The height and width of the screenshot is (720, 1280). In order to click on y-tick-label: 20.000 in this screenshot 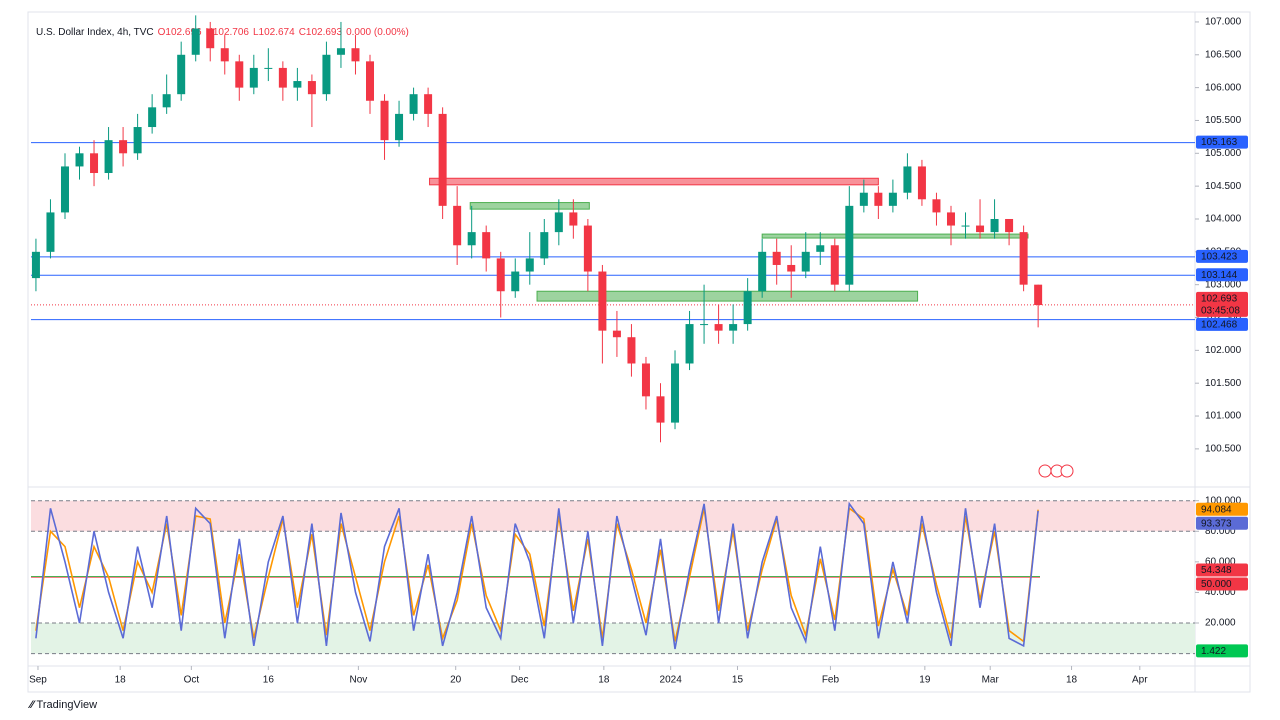, I will do `click(1220, 623)`.